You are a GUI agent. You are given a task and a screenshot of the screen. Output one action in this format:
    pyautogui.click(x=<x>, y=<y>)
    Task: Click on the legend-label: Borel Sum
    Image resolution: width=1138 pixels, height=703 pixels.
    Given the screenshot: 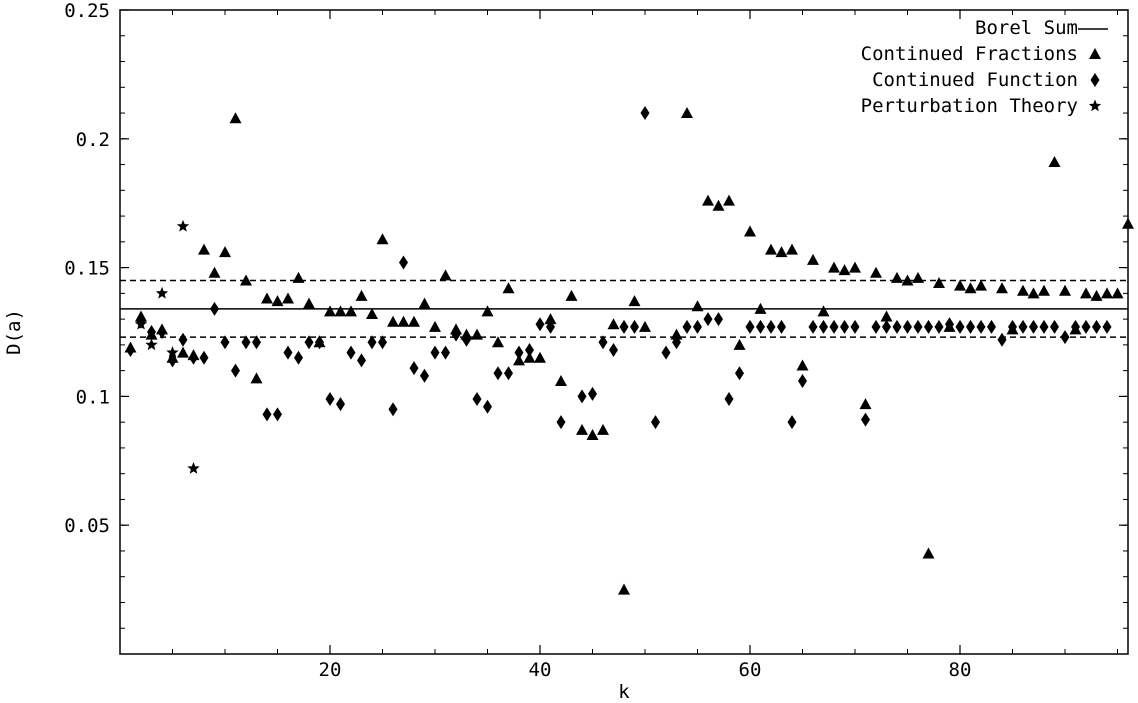 What is the action you would take?
    pyautogui.click(x=1026, y=28)
    